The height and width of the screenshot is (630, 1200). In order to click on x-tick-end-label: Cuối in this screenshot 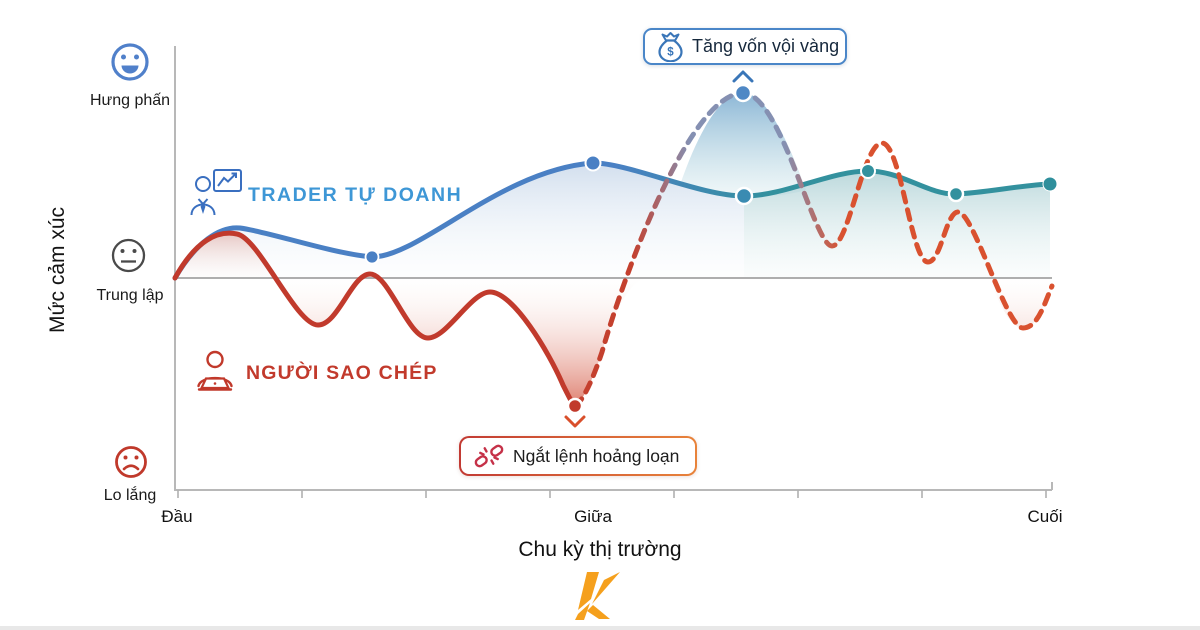, I will do `click(1045, 516)`.